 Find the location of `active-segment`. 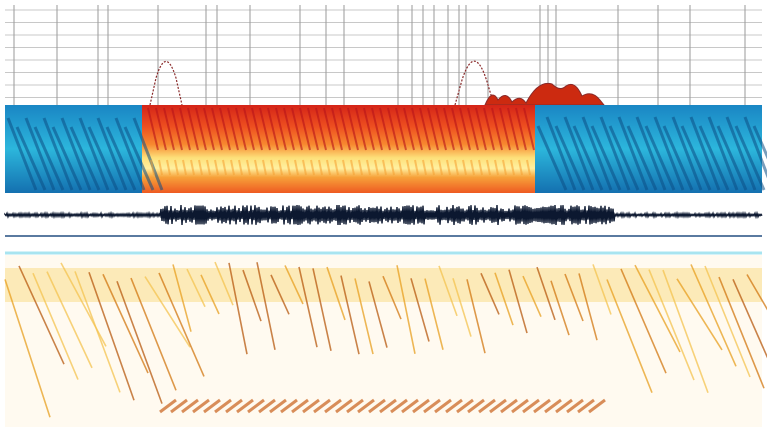

active-segment is located at coordinates (338, 149).